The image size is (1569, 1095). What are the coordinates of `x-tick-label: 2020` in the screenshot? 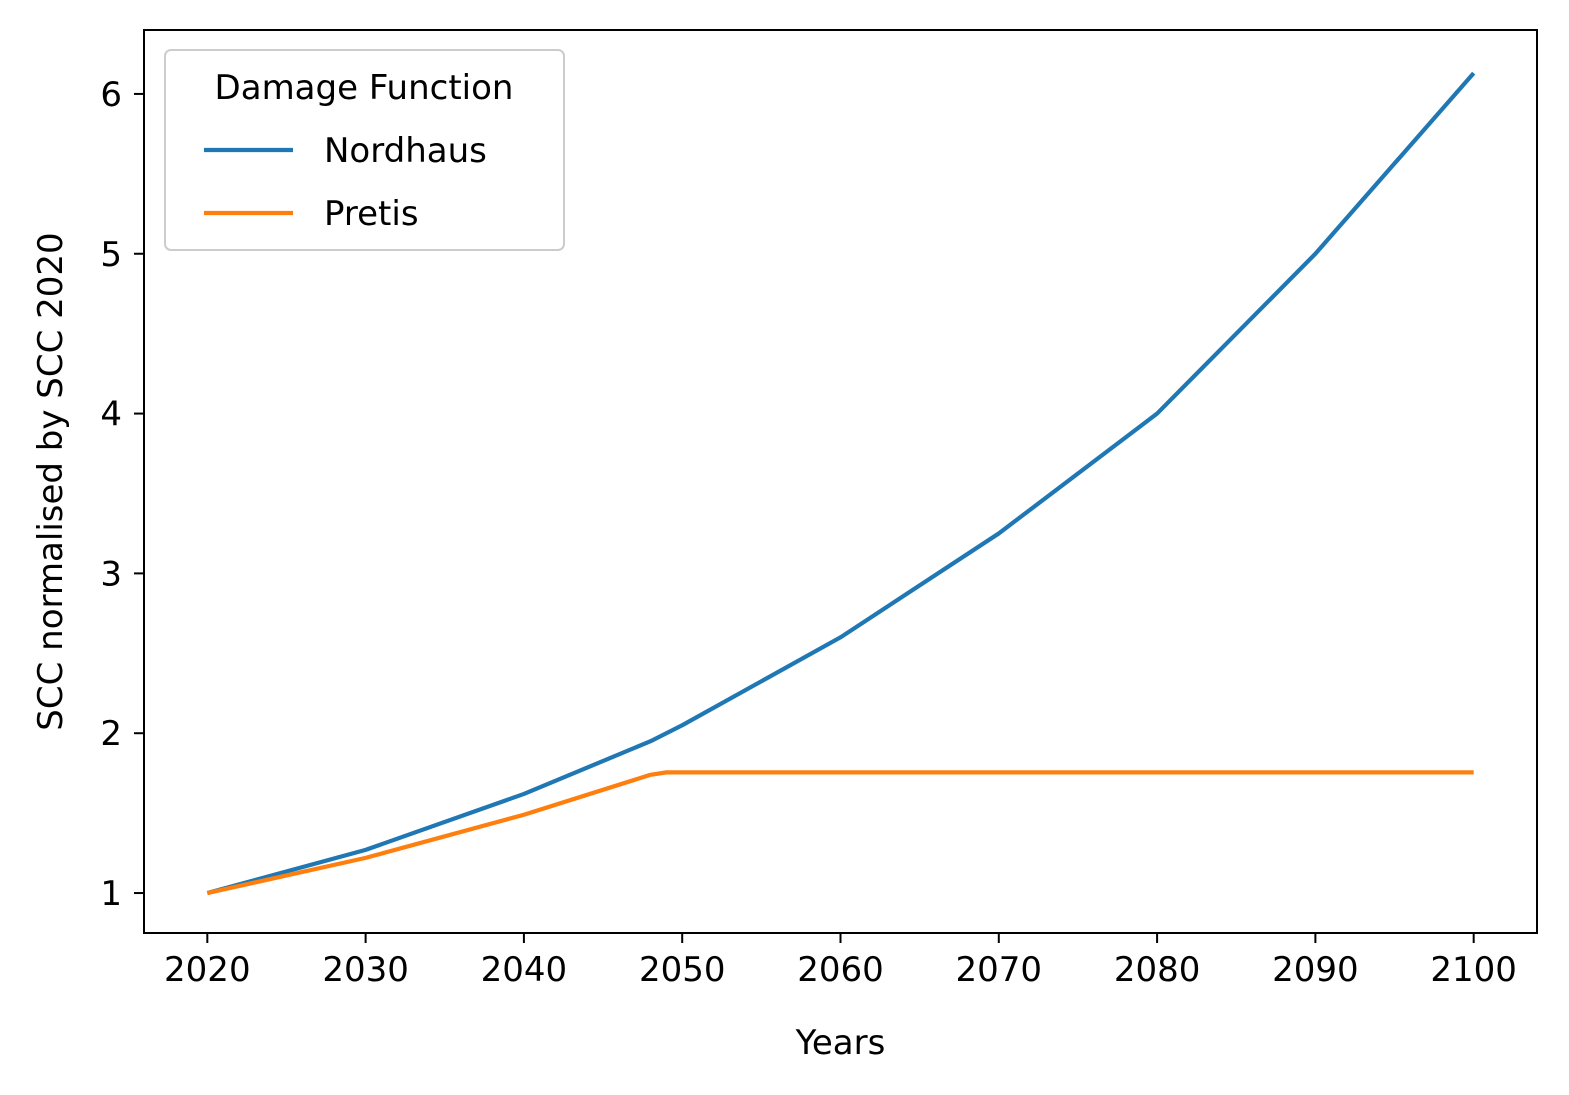 It's located at (207, 970).